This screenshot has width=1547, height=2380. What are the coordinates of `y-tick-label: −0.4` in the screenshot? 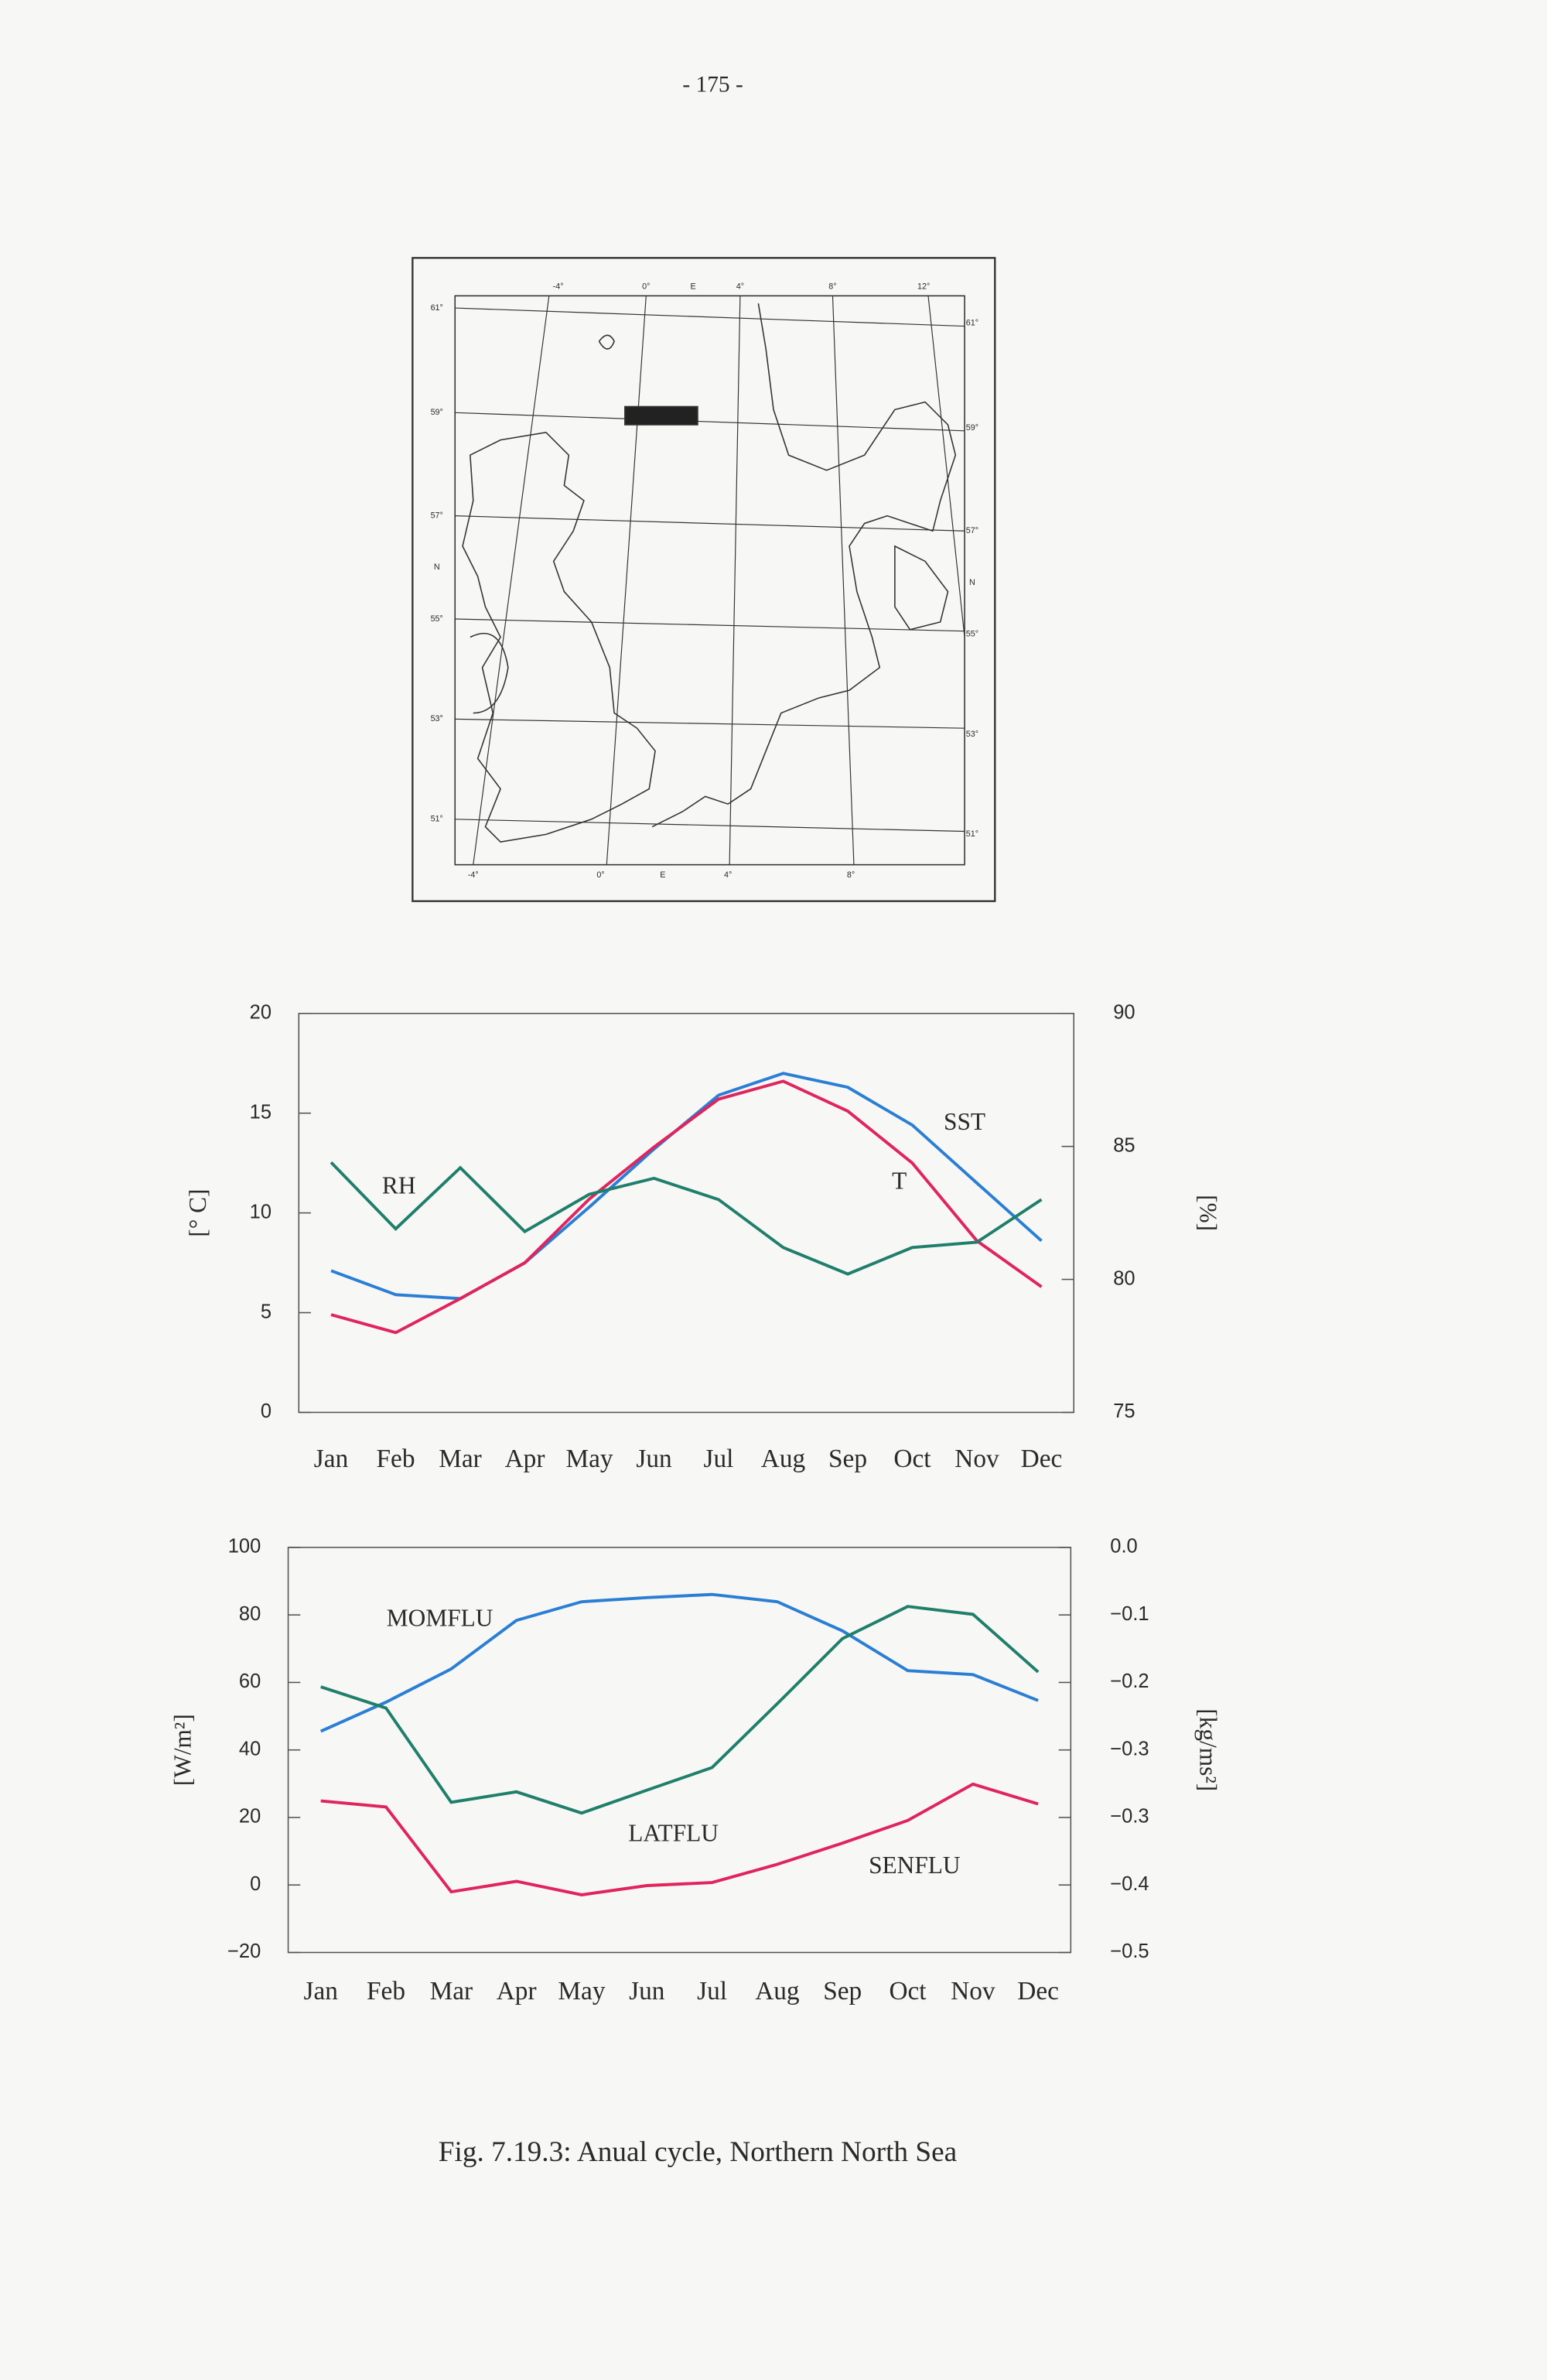 It's located at (1129, 1884).